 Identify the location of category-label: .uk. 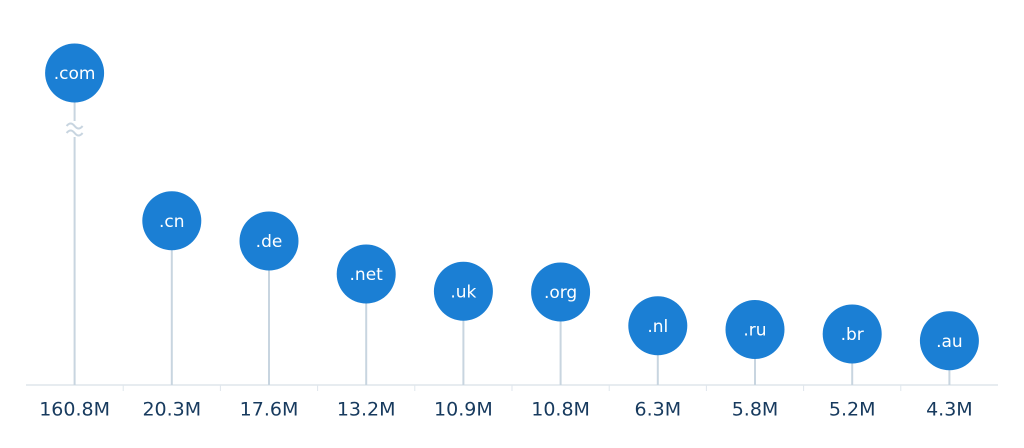
(463, 292).